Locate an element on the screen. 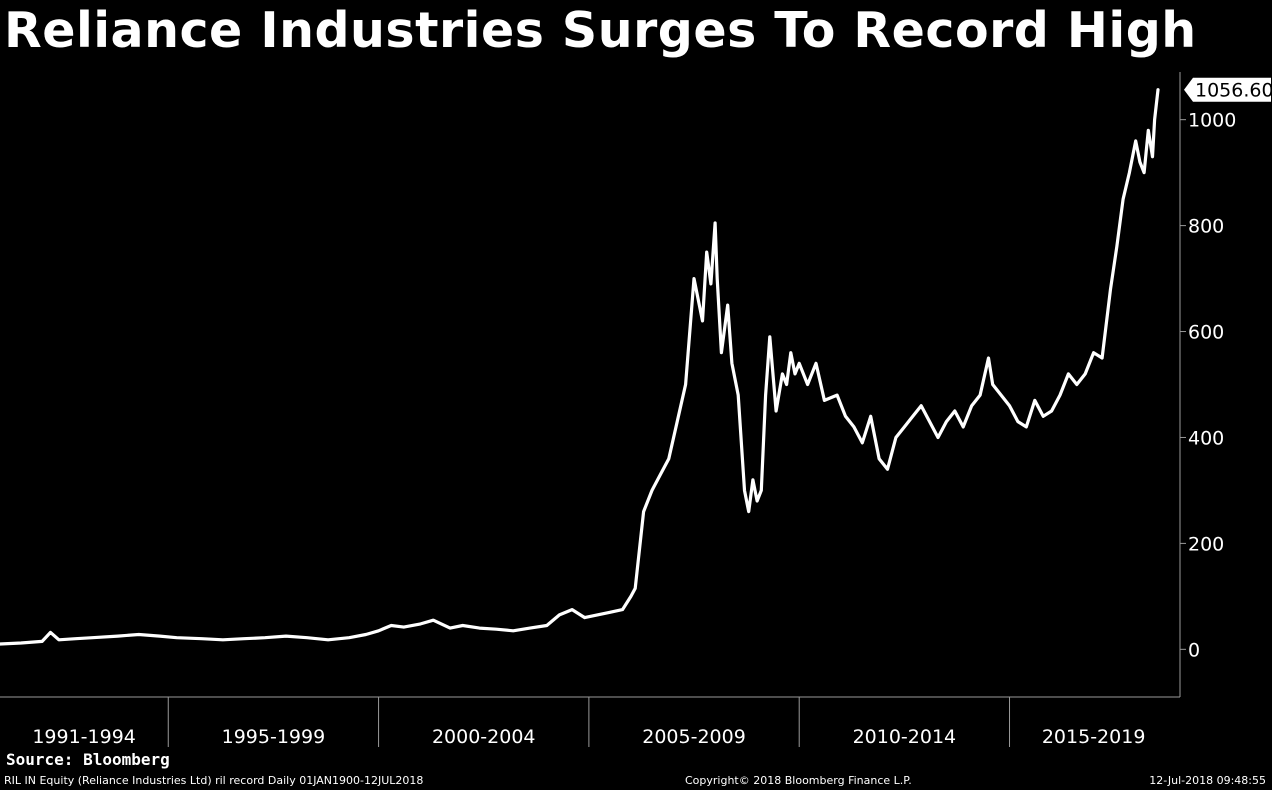 This screenshot has height=790, width=1272. last-value-callout: 1056.60 is located at coordinates (1228, 89).